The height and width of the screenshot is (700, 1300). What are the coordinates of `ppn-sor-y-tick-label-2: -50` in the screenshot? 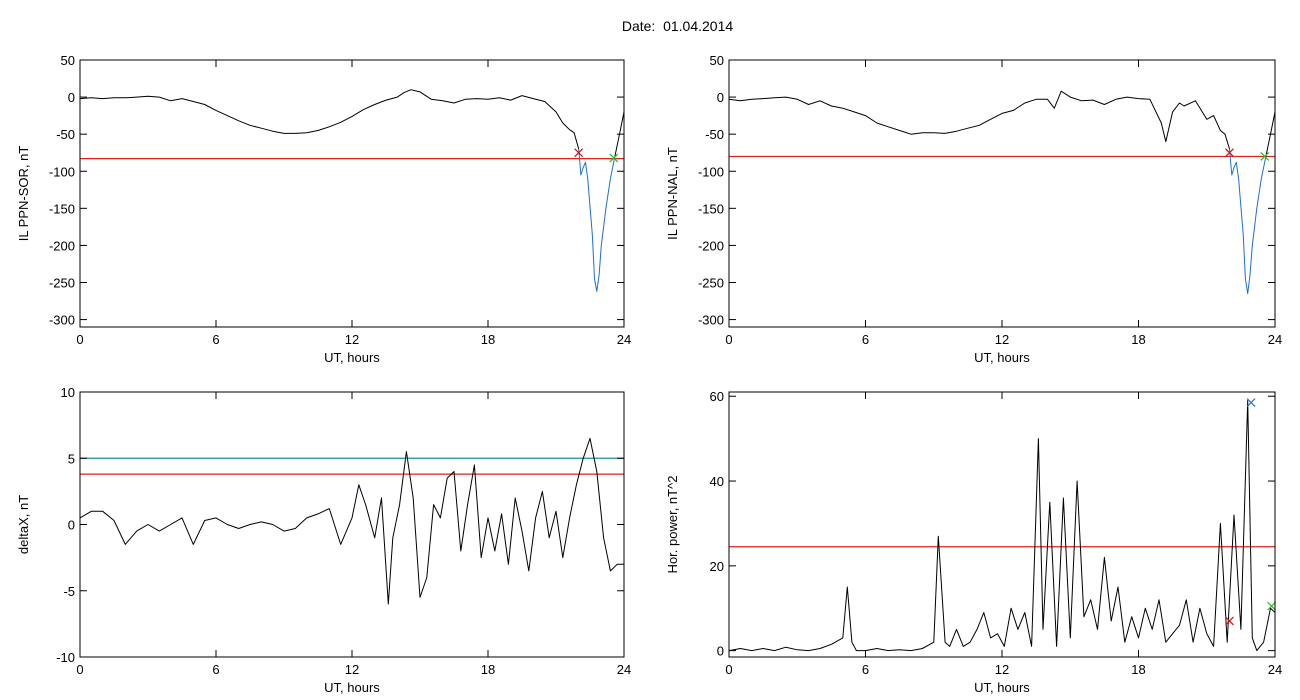 It's located at (65, 134).